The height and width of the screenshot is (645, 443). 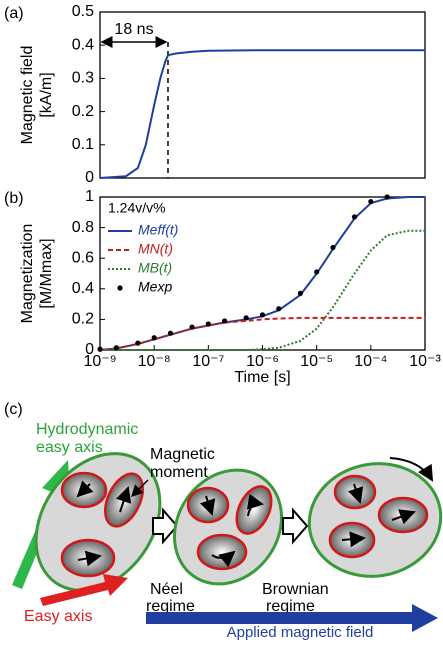 What do you see at coordinates (89, 196) in the screenshot?
I see `y-tick-label: 1` at bounding box center [89, 196].